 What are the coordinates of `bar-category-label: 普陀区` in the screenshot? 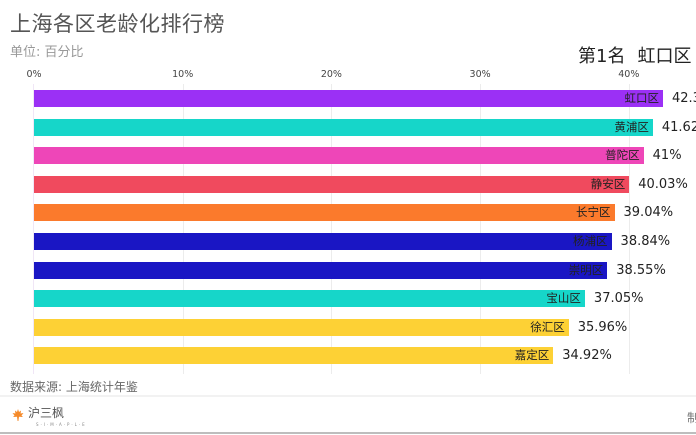 It's located at (622, 155).